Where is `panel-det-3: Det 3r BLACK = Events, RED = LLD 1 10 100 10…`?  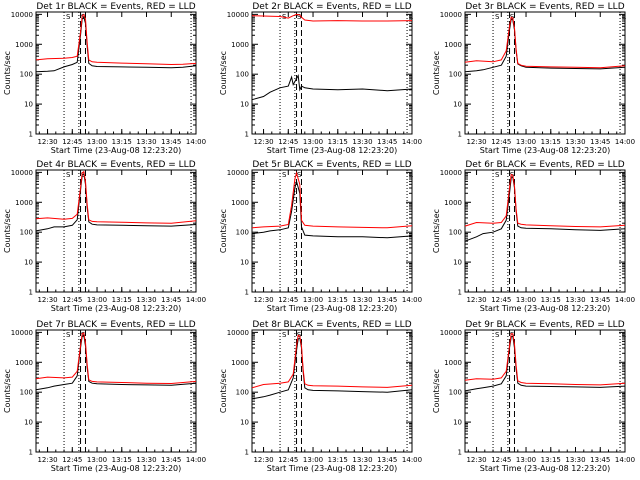 panel-det-3: Det 3r BLACK = Events, RED = LLD 1 10 100 10… is located at coordinates (533, 78).